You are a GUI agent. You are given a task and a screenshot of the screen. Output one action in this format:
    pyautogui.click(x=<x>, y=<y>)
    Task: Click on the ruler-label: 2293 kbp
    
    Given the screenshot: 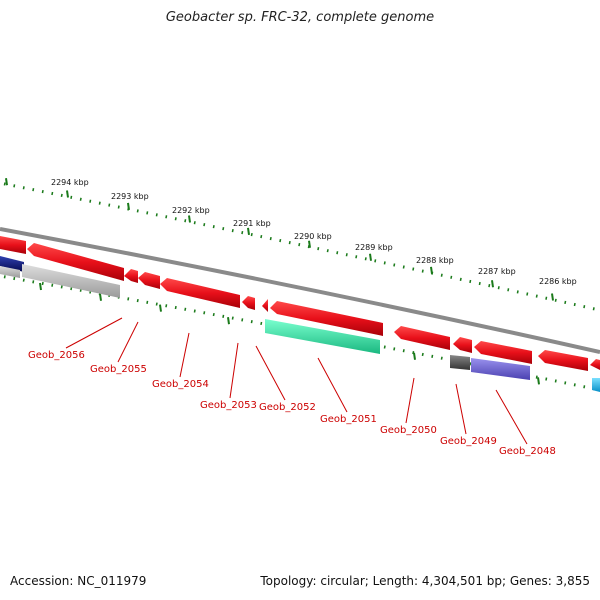 What is the action you would take?
    pyautogui.click(x=130, y=196)
    